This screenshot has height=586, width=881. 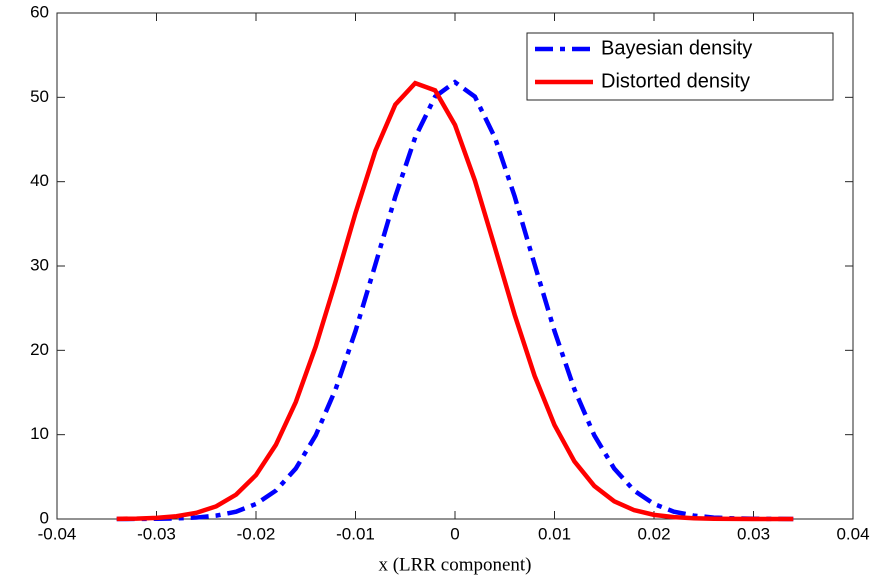 I want to click on x-tick-label: 0.01, so click(x=554, y=533).